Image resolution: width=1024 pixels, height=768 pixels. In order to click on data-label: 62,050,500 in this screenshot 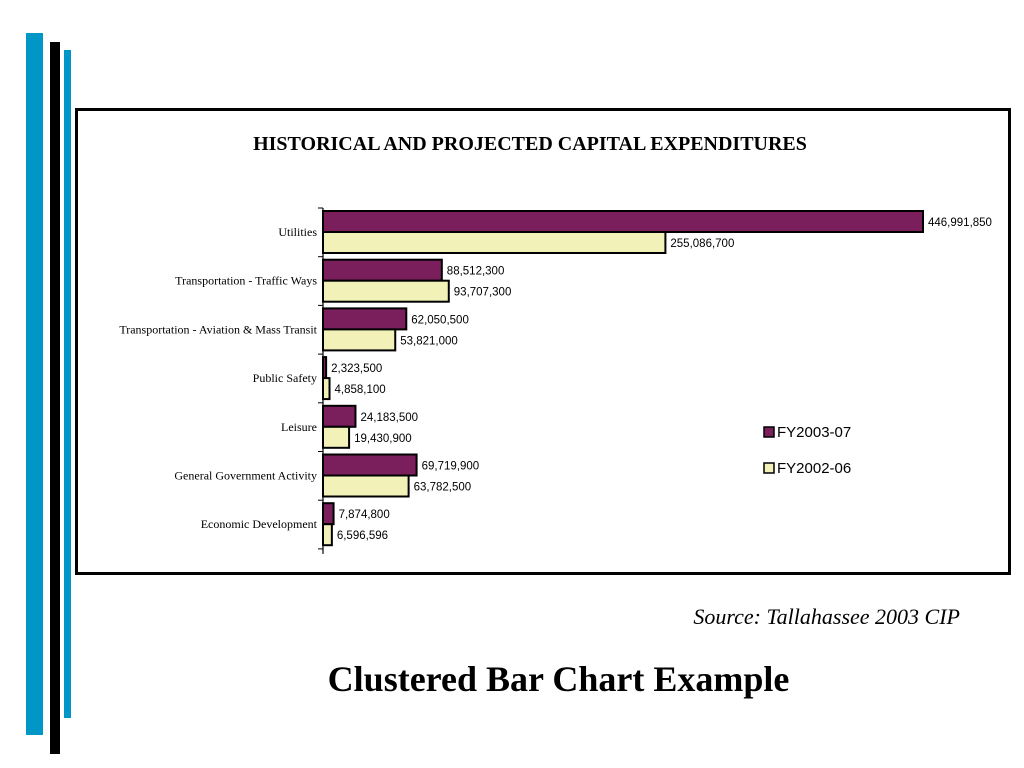, I will do `click(440, 320)`.